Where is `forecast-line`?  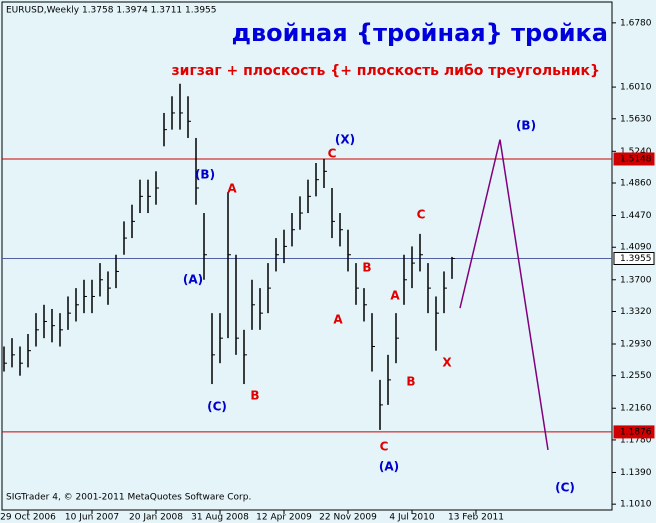
forecast-line is located at coordinates (504, 295).